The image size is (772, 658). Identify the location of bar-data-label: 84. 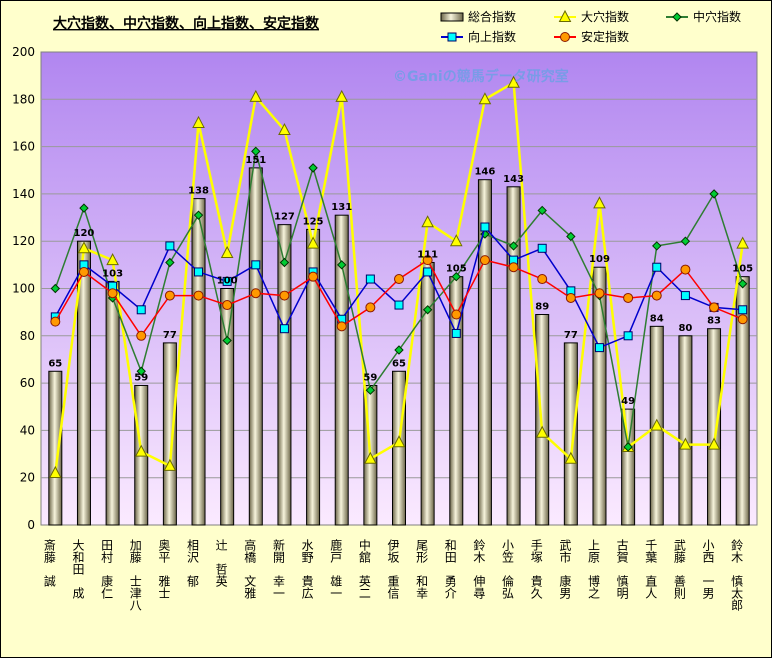
(657, 318).